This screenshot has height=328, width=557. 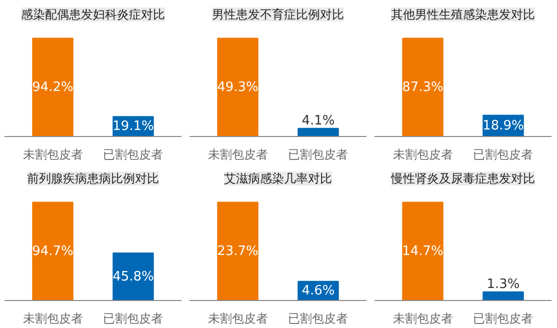 What do you see at coordinates (53, 251) in the screenshot?
I see `data-label: 94.7%` at bounding box center [53, 251].